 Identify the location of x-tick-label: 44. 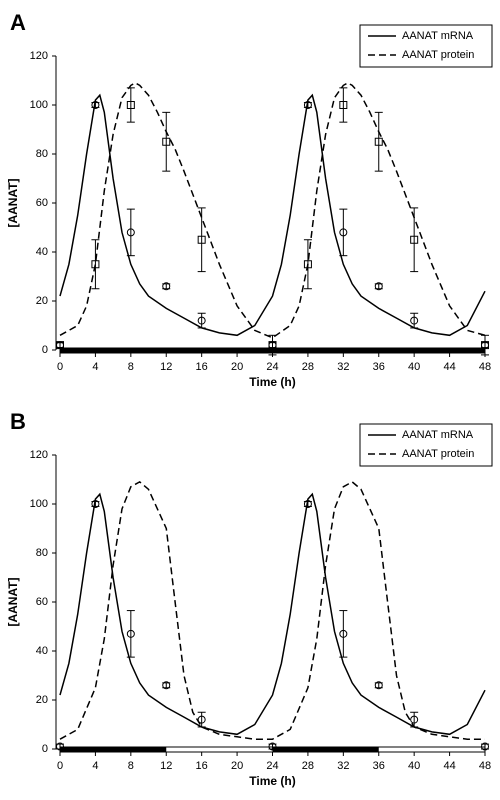
(449, 367).